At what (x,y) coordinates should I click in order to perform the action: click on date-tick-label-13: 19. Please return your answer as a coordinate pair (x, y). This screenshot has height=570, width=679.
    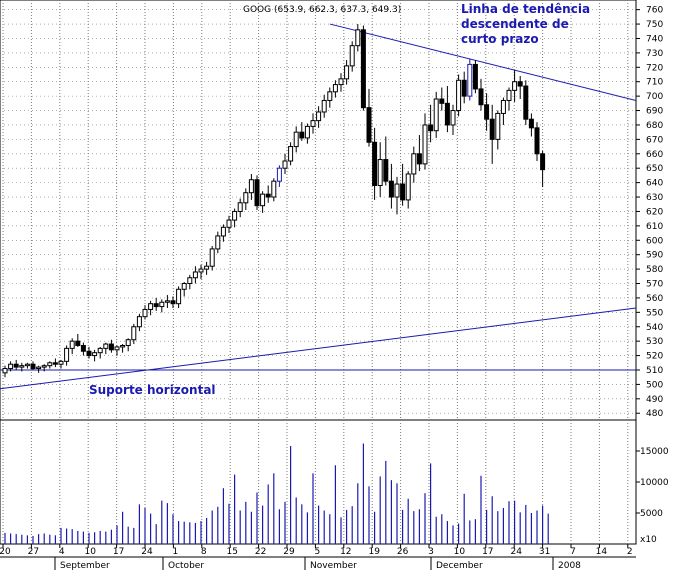
    Looking at the image, I should click on (374, 552).